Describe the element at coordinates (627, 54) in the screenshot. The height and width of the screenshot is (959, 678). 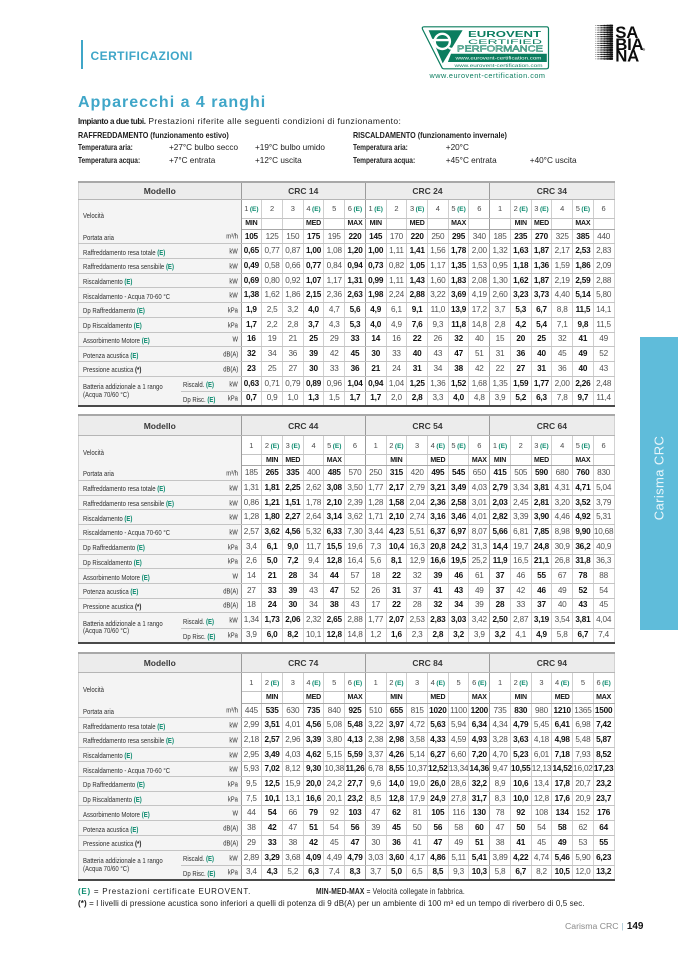
I see `svg-text: NA` at that location.